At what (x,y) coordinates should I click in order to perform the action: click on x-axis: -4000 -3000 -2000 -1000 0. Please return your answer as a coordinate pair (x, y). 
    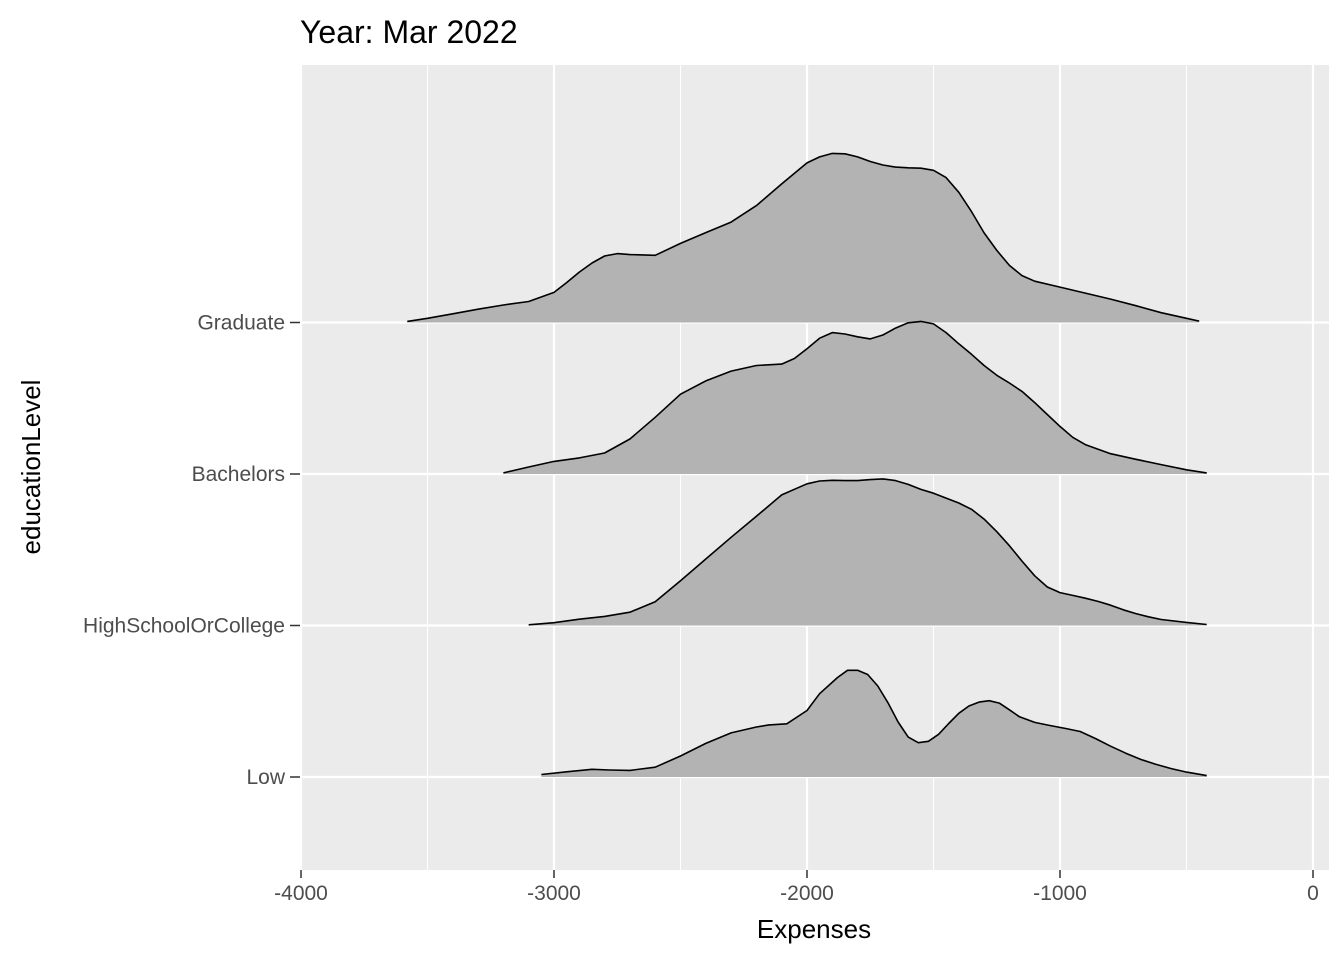
    Looking at the image, I should click on (796, 887).